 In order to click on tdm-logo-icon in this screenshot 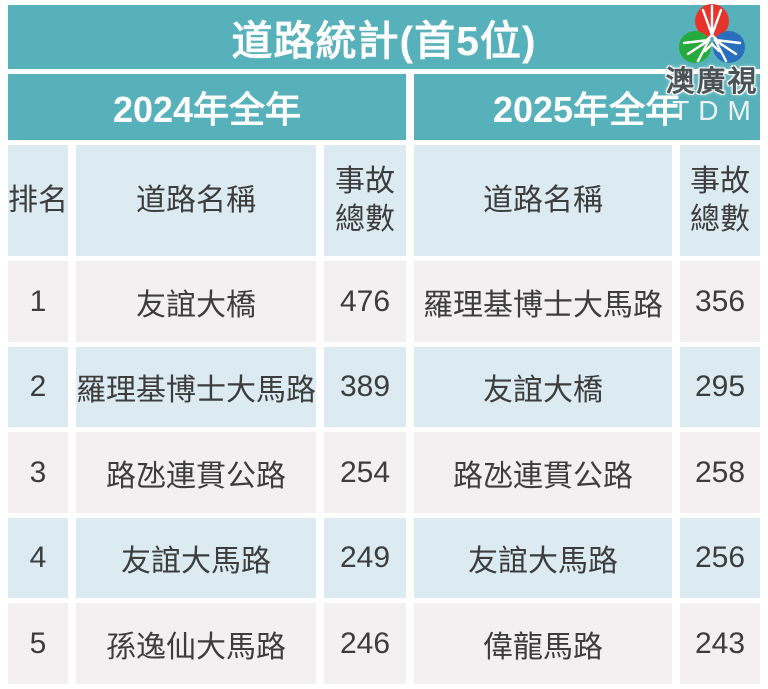, I will do `click(712, 33)`.